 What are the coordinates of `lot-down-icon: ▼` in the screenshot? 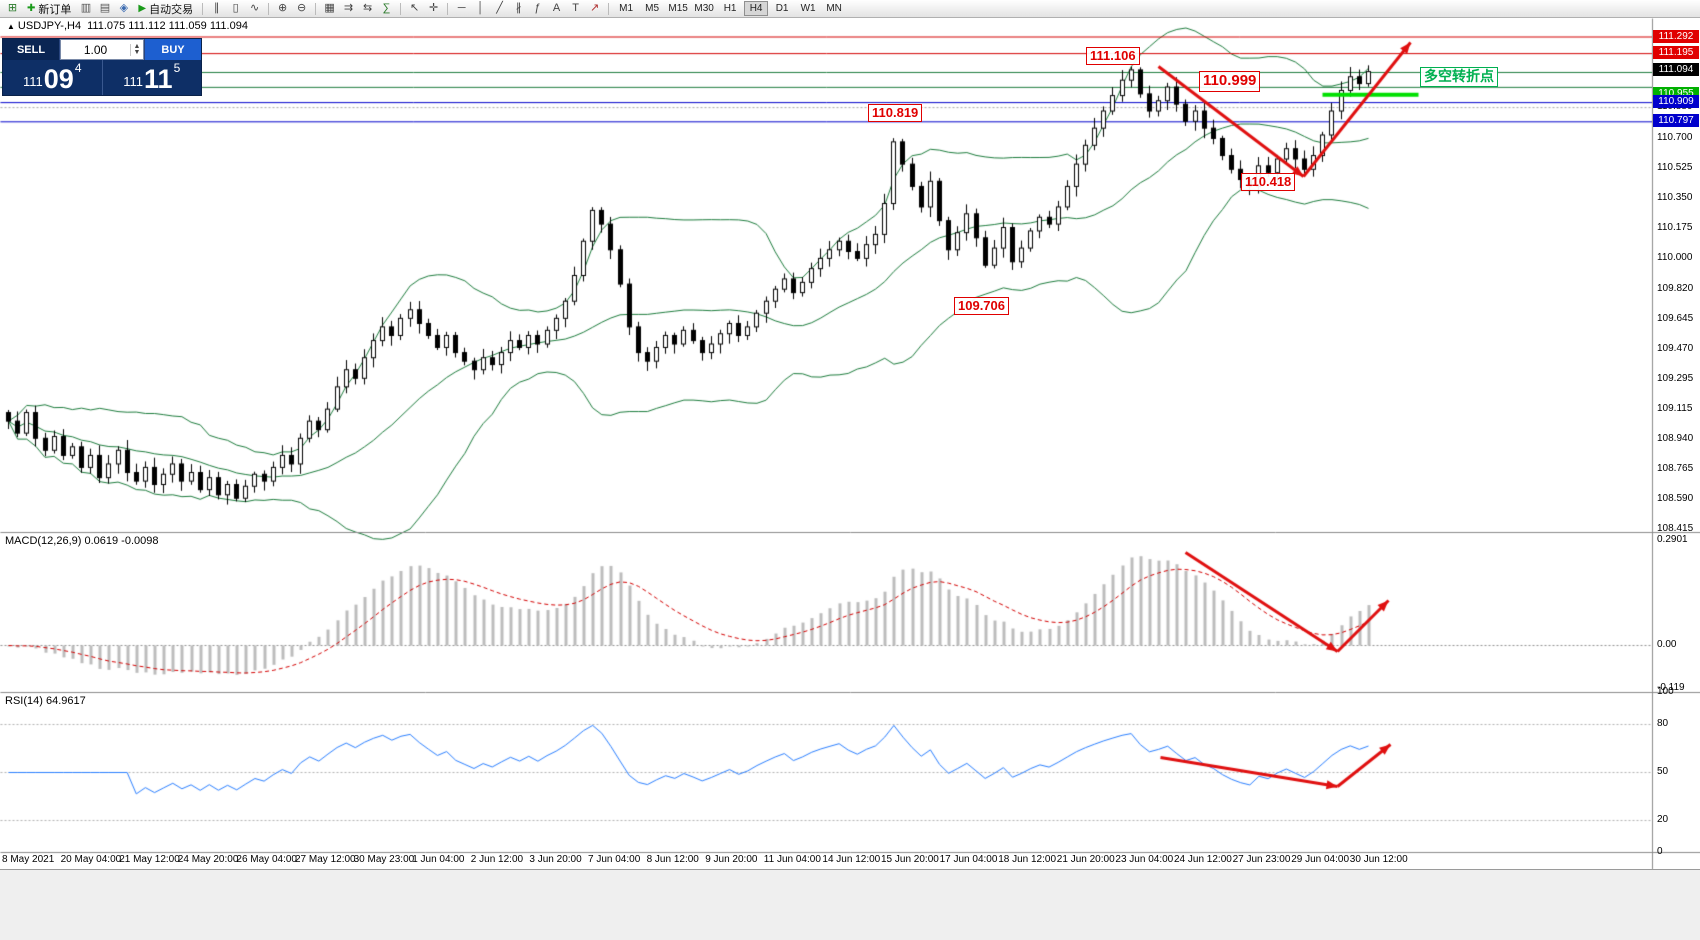 It's located at (137, 52).